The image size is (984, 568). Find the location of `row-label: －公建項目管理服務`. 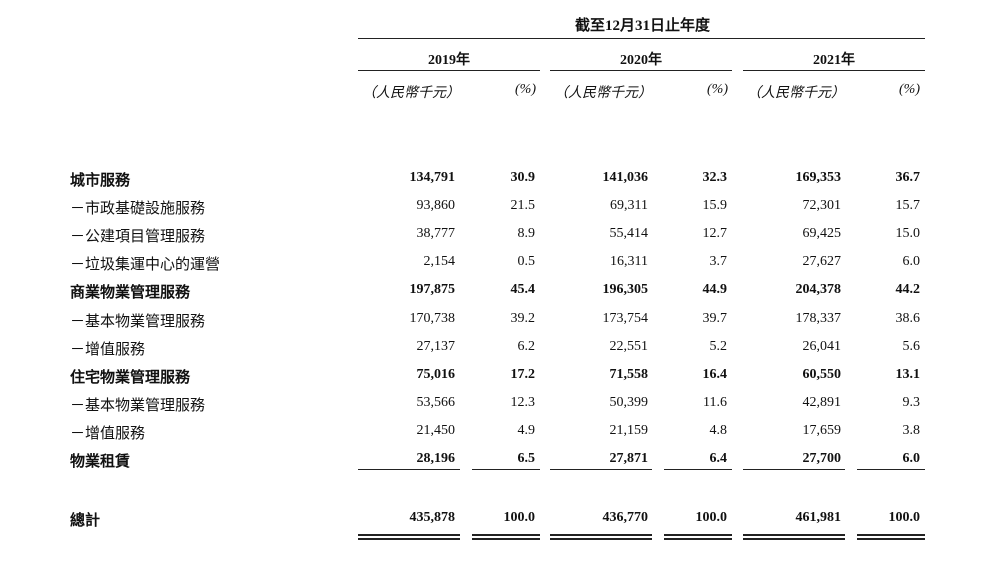

row-label: －公建項目管理服務 is located at coordinates (138, 237).